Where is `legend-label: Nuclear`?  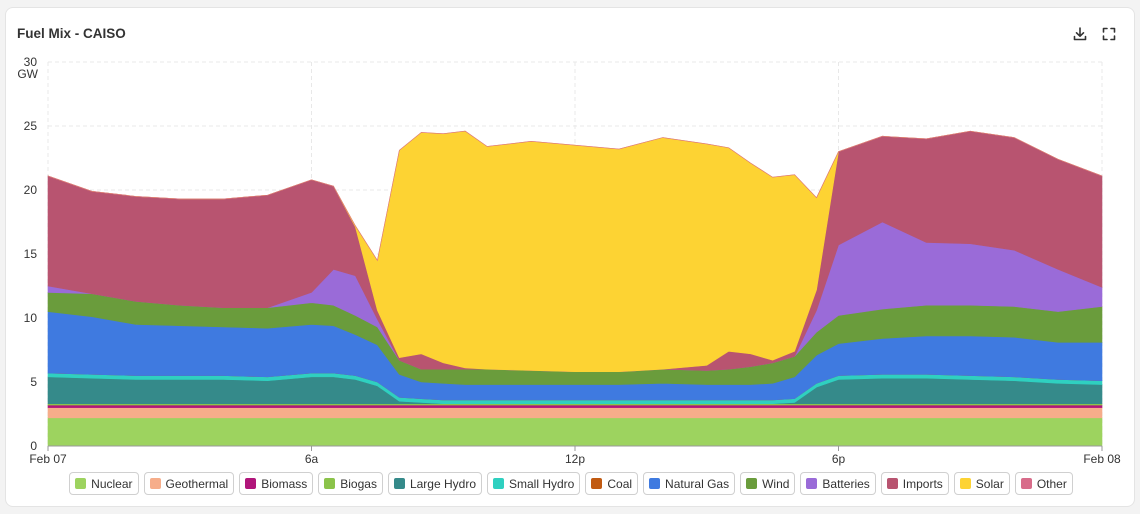
legend-label: Nuclear is located at coordinates (112, 483).